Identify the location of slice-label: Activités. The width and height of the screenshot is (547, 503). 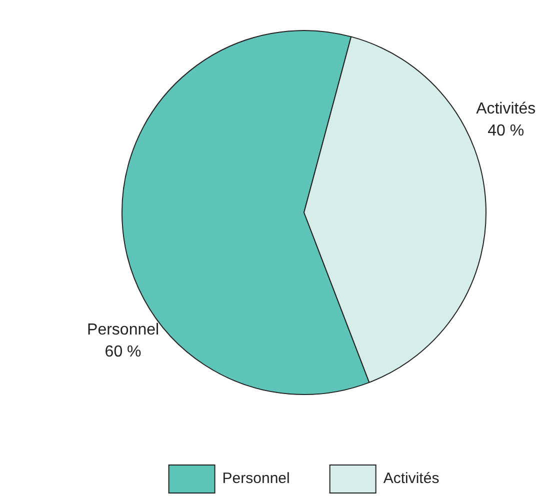
(506, 109).